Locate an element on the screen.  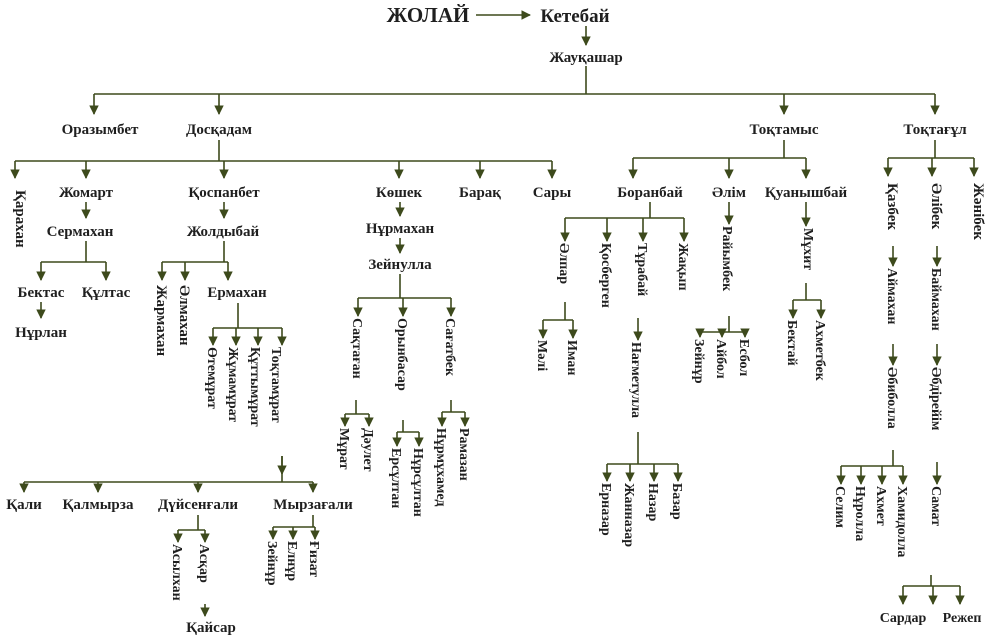
node-zeinur2: Зейнұр is located at coordinates (698, 361).